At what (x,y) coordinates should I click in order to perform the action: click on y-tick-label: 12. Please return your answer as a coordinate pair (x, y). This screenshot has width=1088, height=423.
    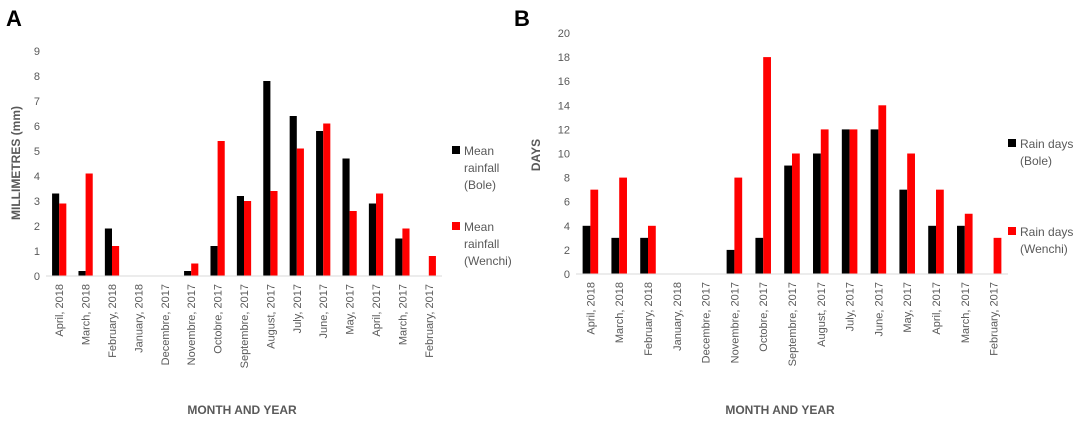
    Looking at the image, I should click on (564, 130).